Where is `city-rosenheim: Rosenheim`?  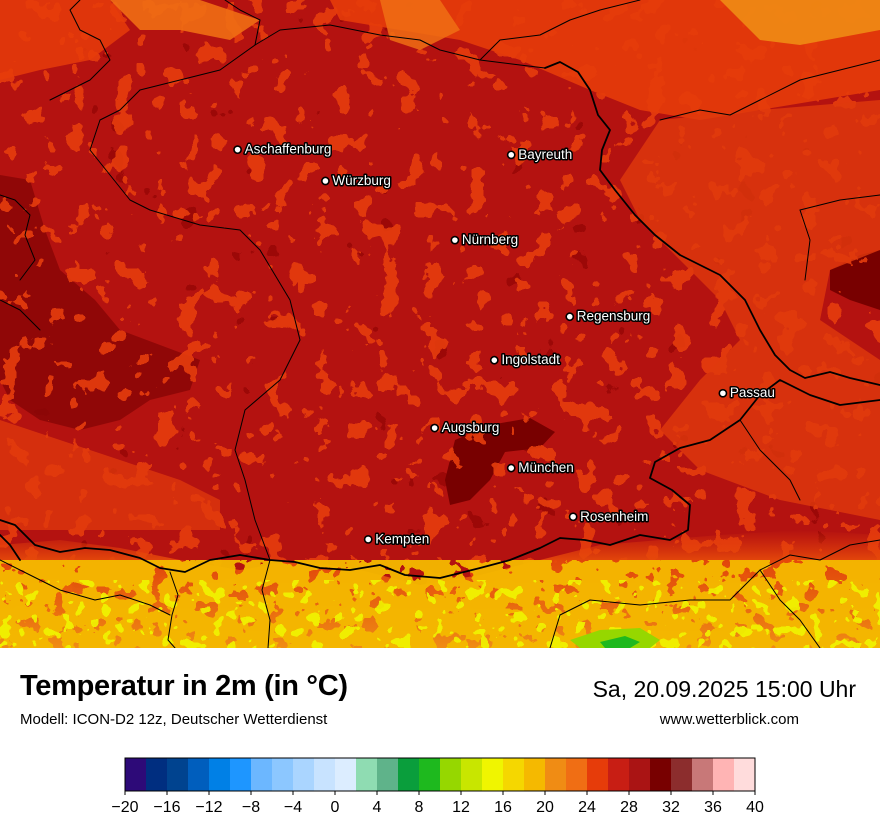
city-rosenheim: Rosenheim is located at coordinates (609, 516).